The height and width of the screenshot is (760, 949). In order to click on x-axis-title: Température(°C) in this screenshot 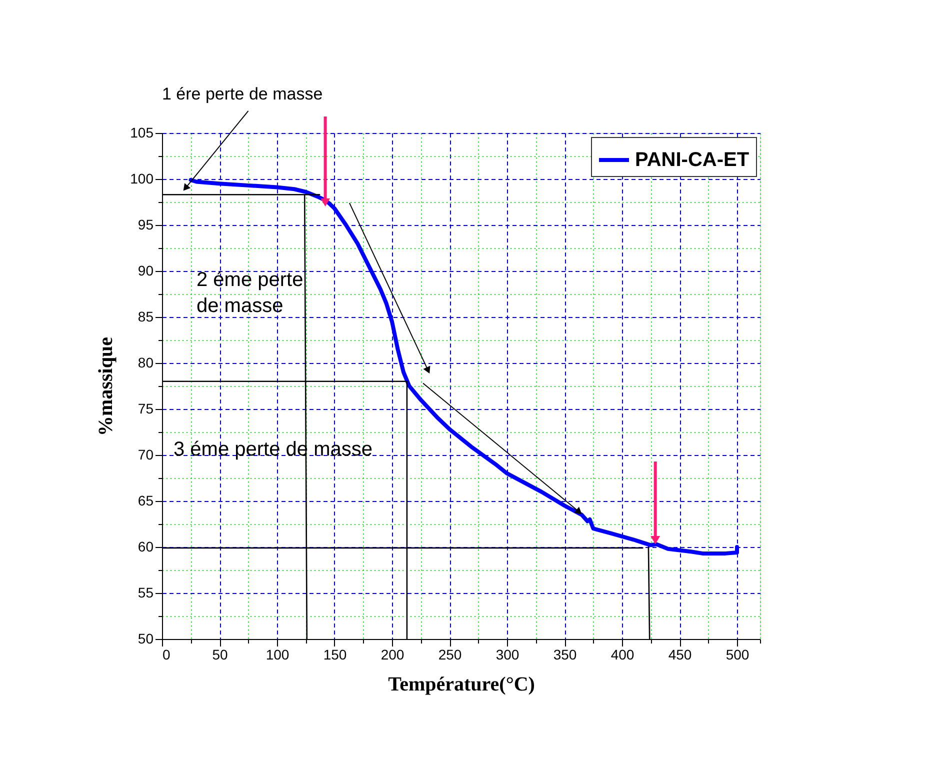, I will do `click(461, 685)`.